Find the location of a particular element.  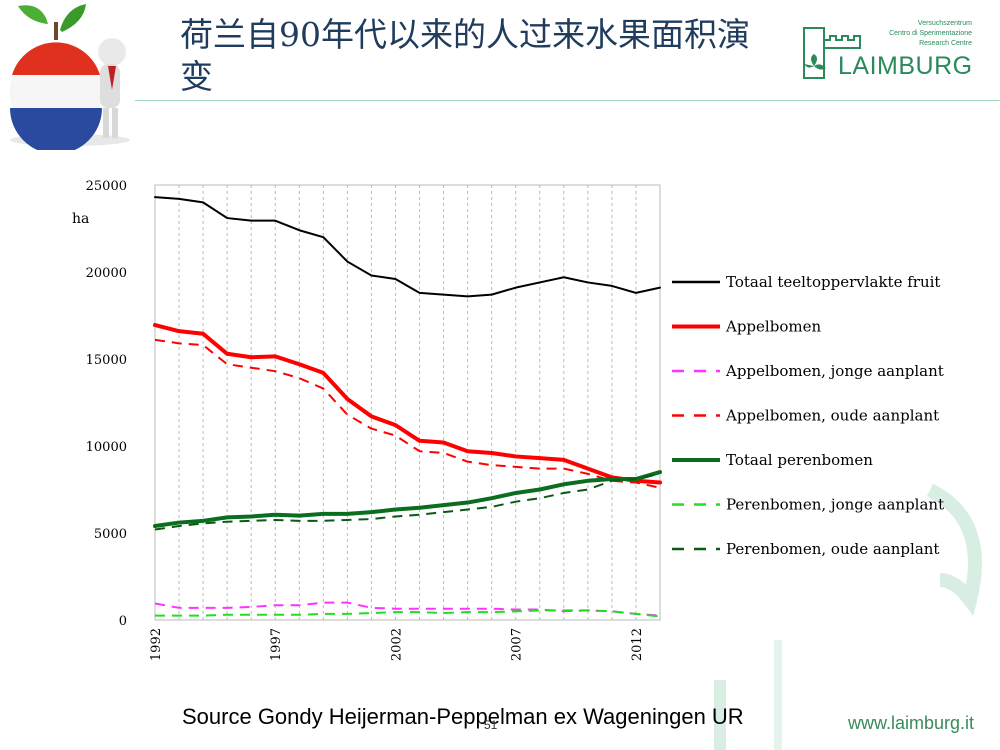

y-tick-label: 0 is located at coordinates (123, 621).